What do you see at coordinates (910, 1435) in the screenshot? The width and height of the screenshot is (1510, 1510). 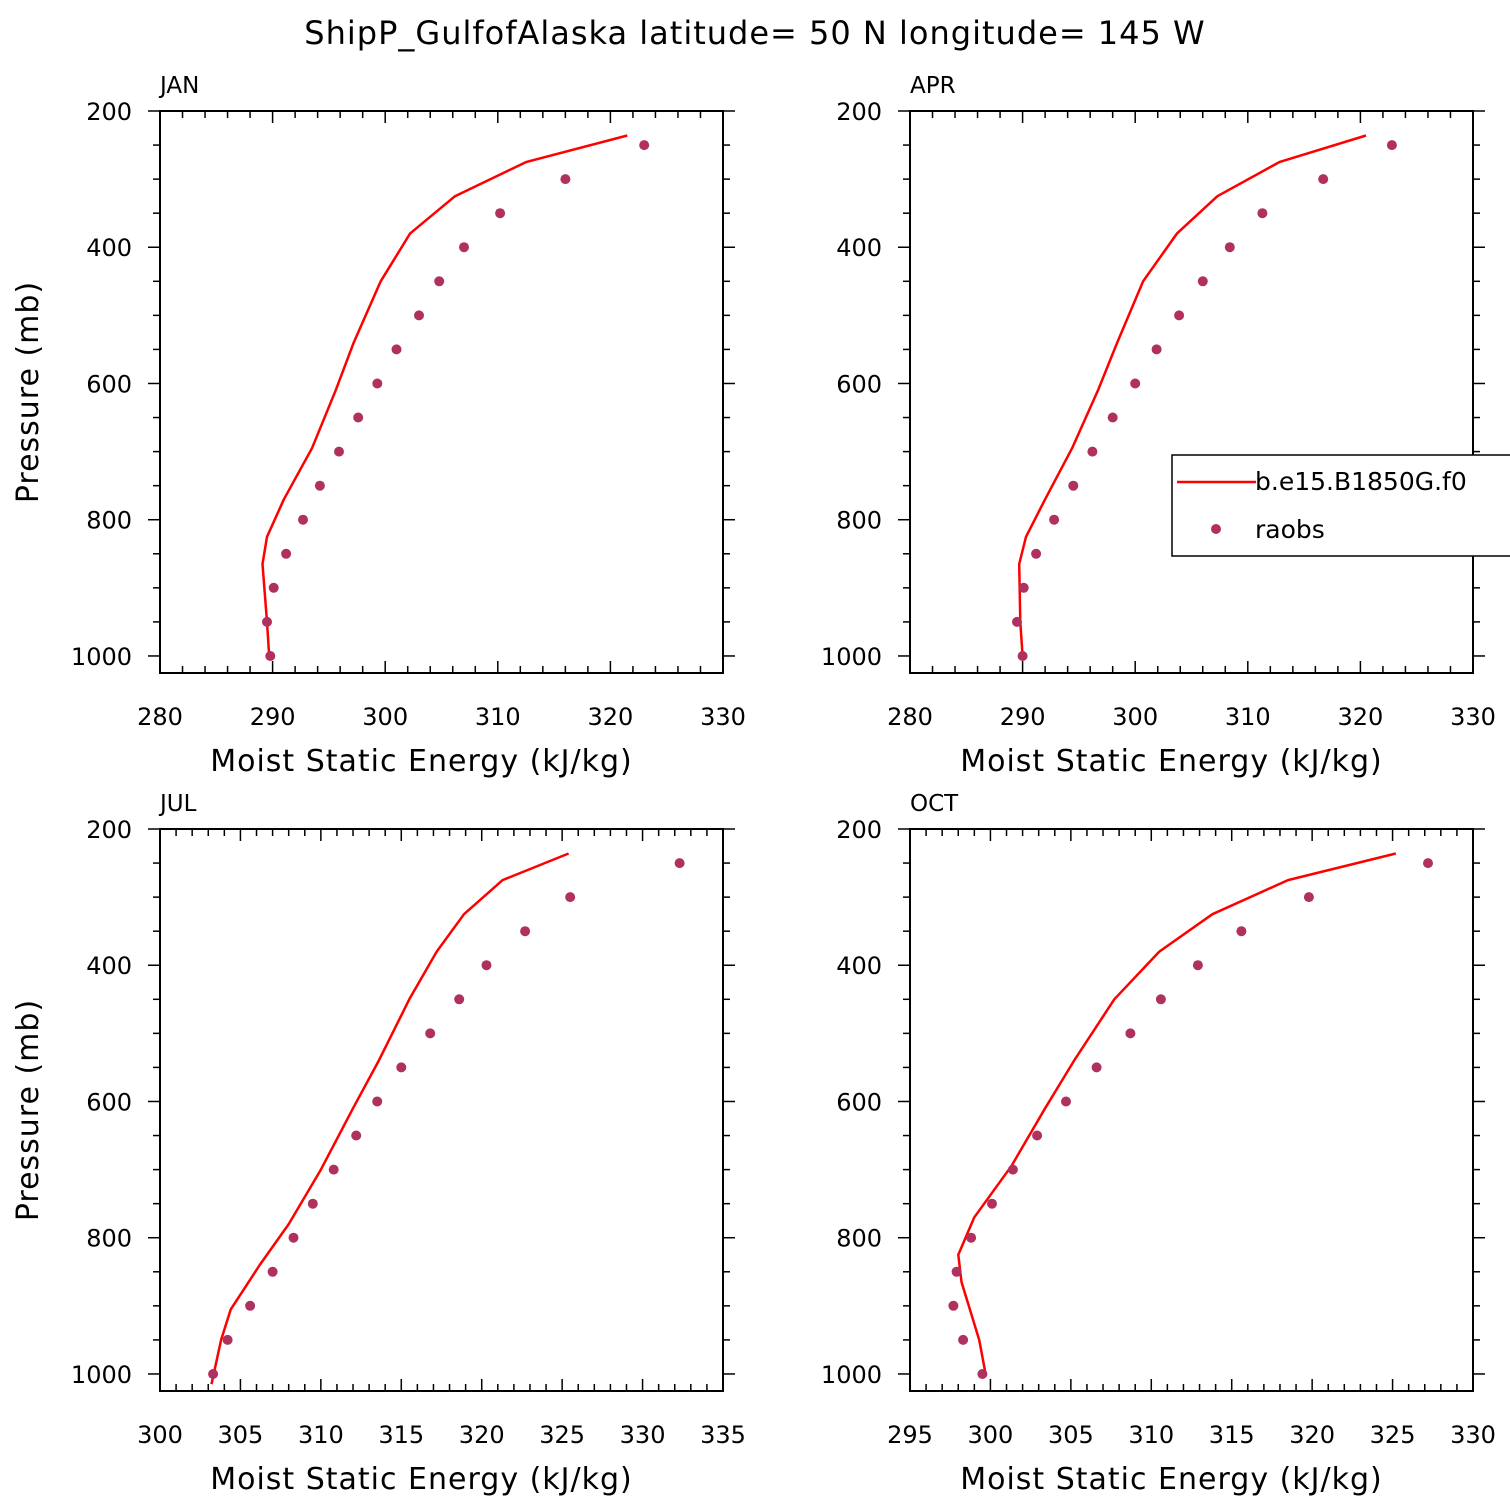 I see `x-tick-label: 295` at bounding box center [910, 1435].